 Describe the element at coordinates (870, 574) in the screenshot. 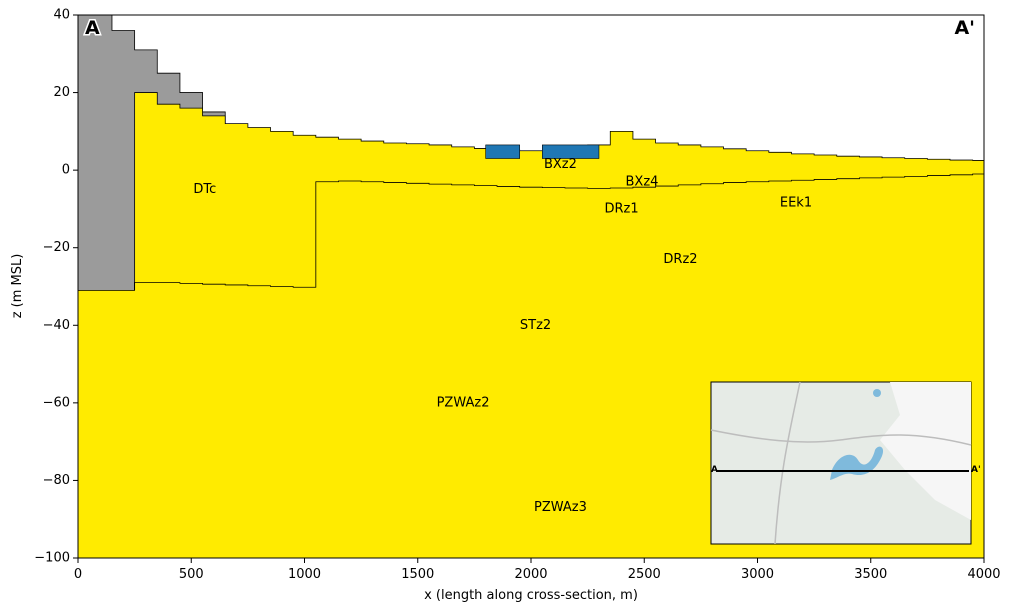

I see `x-tick-label: 3500` at that location.